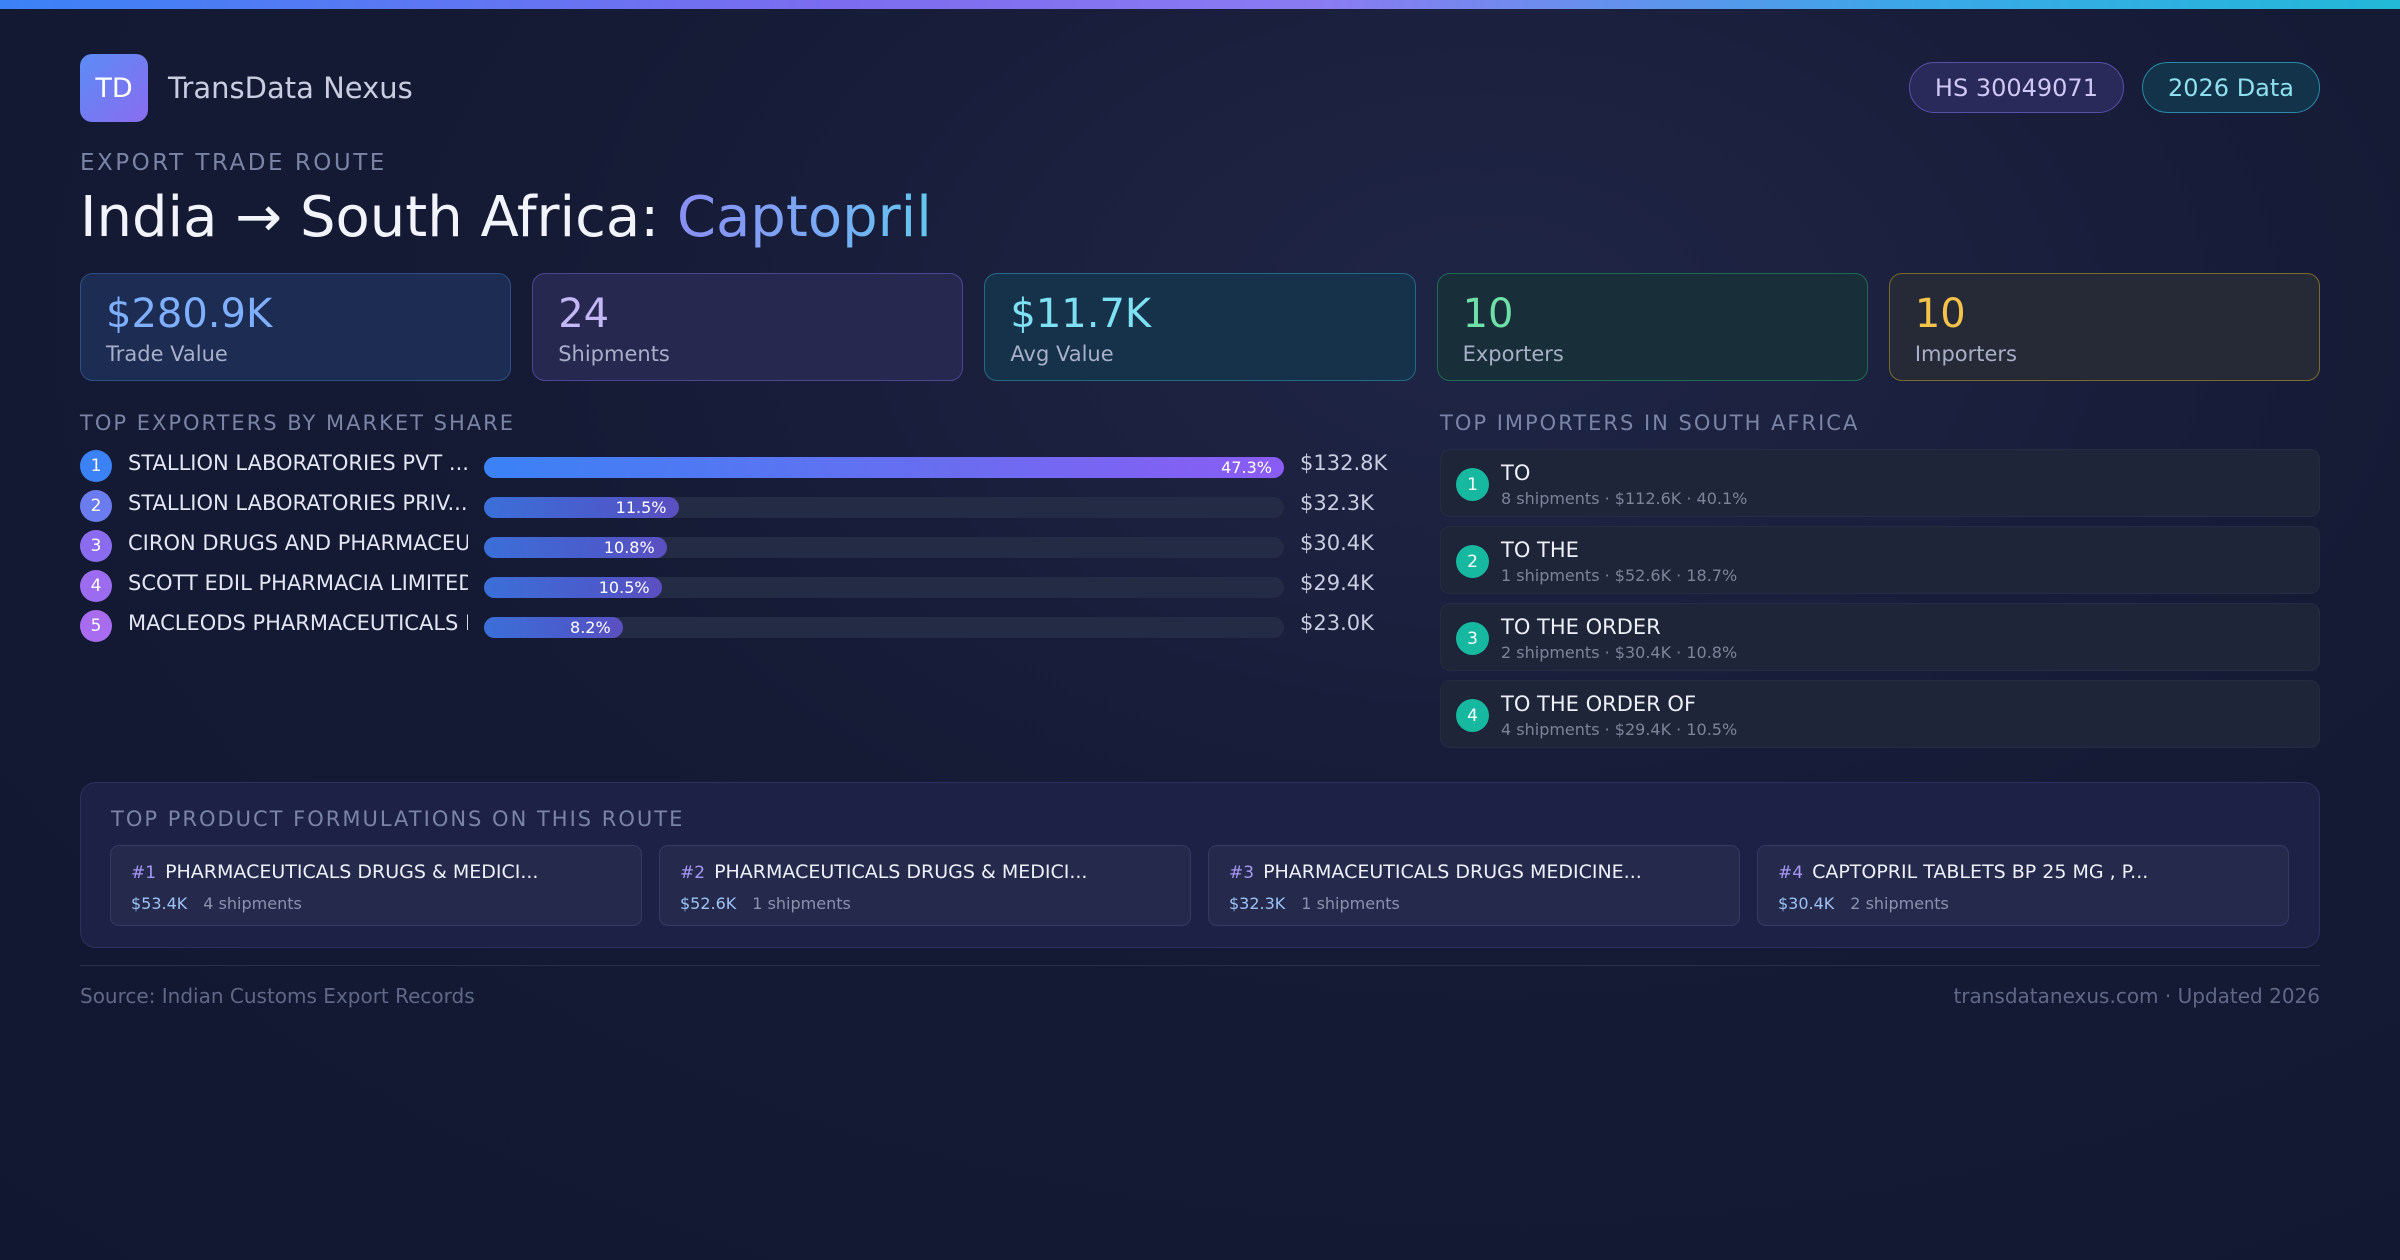  Describe the element at coordinates (1257, 903) in the screenshot. I see `formulation-value: $32.3K` at that location.